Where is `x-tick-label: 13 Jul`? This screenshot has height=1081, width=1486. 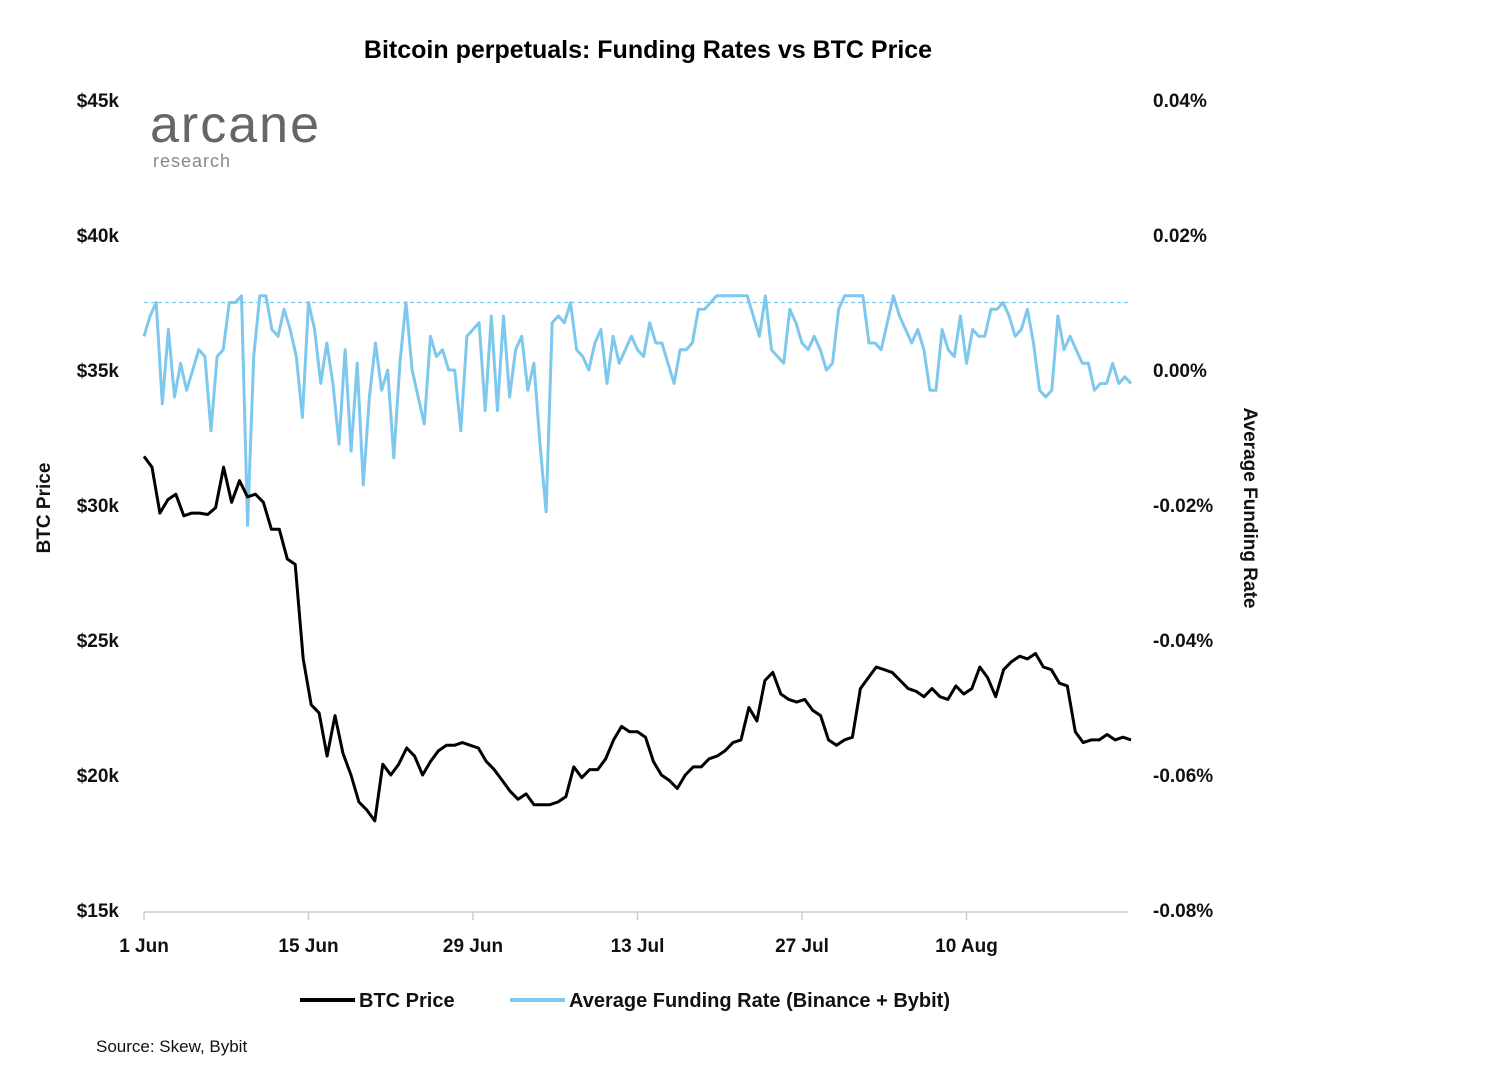
x-tick-label: 13 Jul is located at coordinates (638, 946).